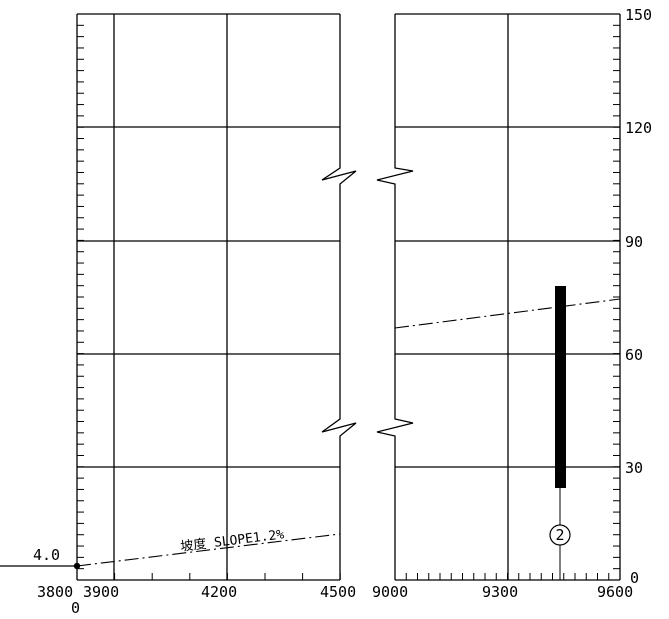  Describe the element at coordinates (55, 592) in the screenshot. I see `x-label-3800: 3800` at that location.